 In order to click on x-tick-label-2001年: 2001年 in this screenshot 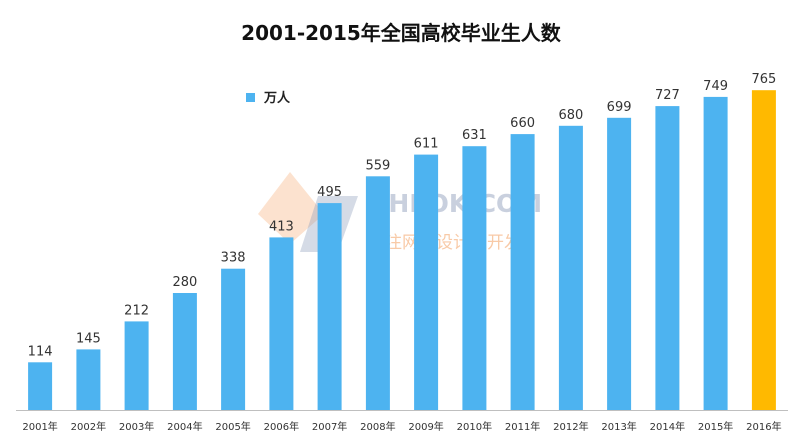, I will do `click(39, 426)`.